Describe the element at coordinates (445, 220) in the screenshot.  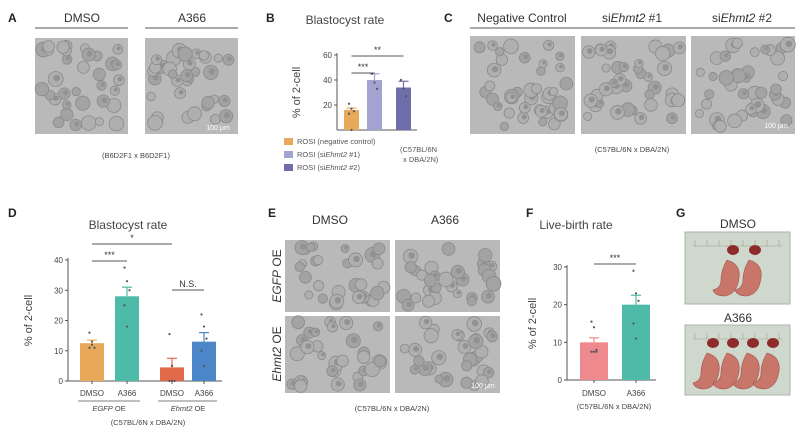
I see `header-a366: A366` at that location.